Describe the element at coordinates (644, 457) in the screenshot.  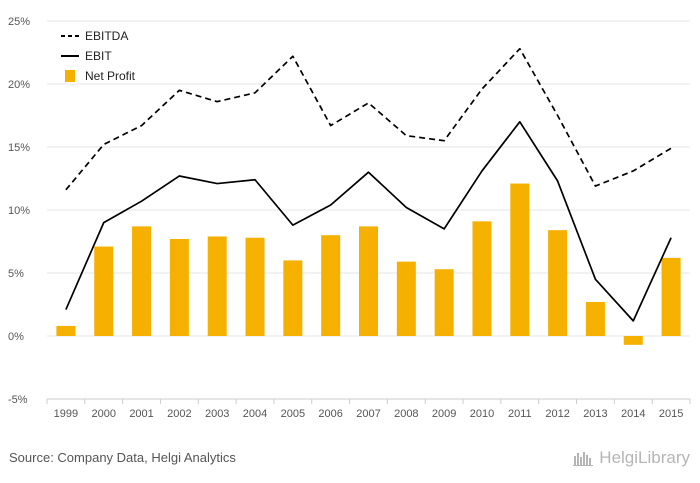
I see `logo-text: HelgiLibrary` at that location.